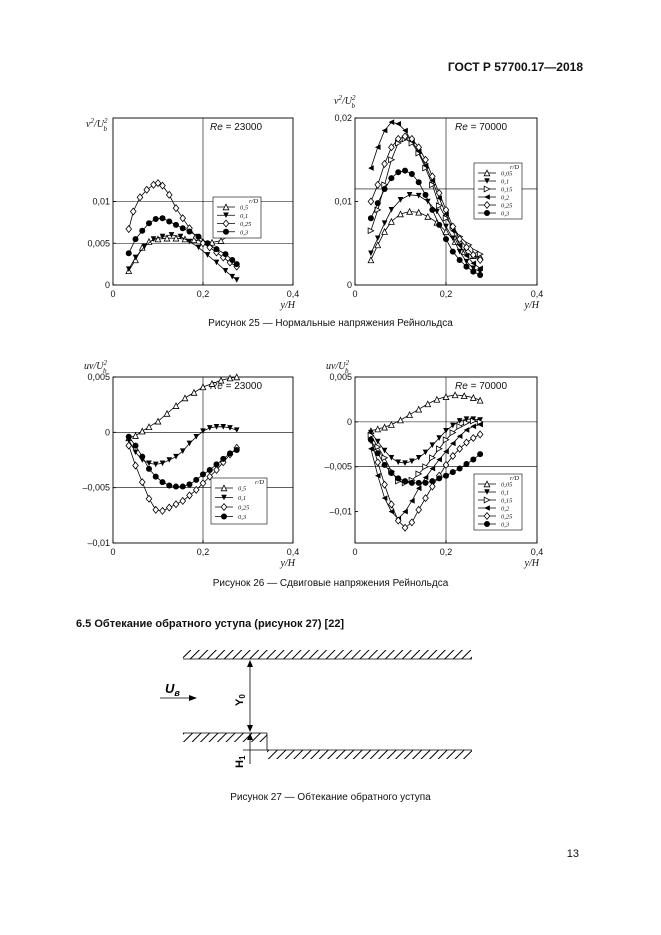 Image resolution: width=661 pixels, height=935 pixels. Describe the element at coordinates (507, 485) in the screenshot. I see `legend-entry: 0,05` at that location.